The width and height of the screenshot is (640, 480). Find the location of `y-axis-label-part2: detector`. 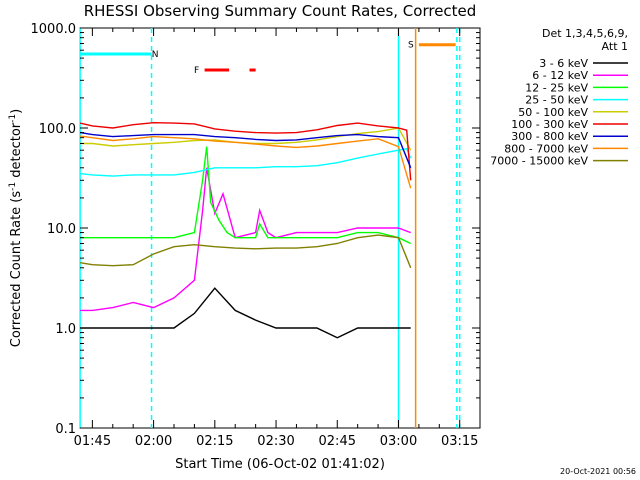

y-axis-label-part2: detector is located at coordinates (16, 152).